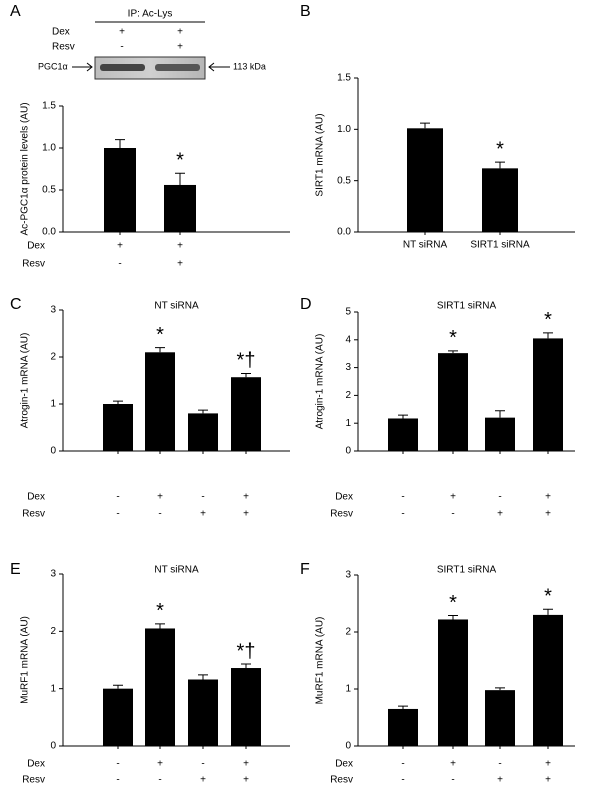 The width and height of the screenshot is (603, 789). Describe the element at coordinates (348, 339) in the screenshot. I see `y-tick-label: 4` at that location.